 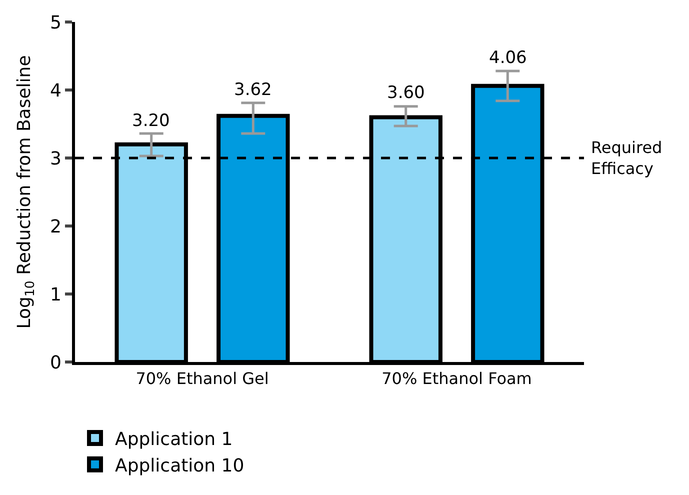 What do you see at coordinates (56, 227) in the screenshot?
I see `y-tick-label: 2` at bounding box center [56, 227].